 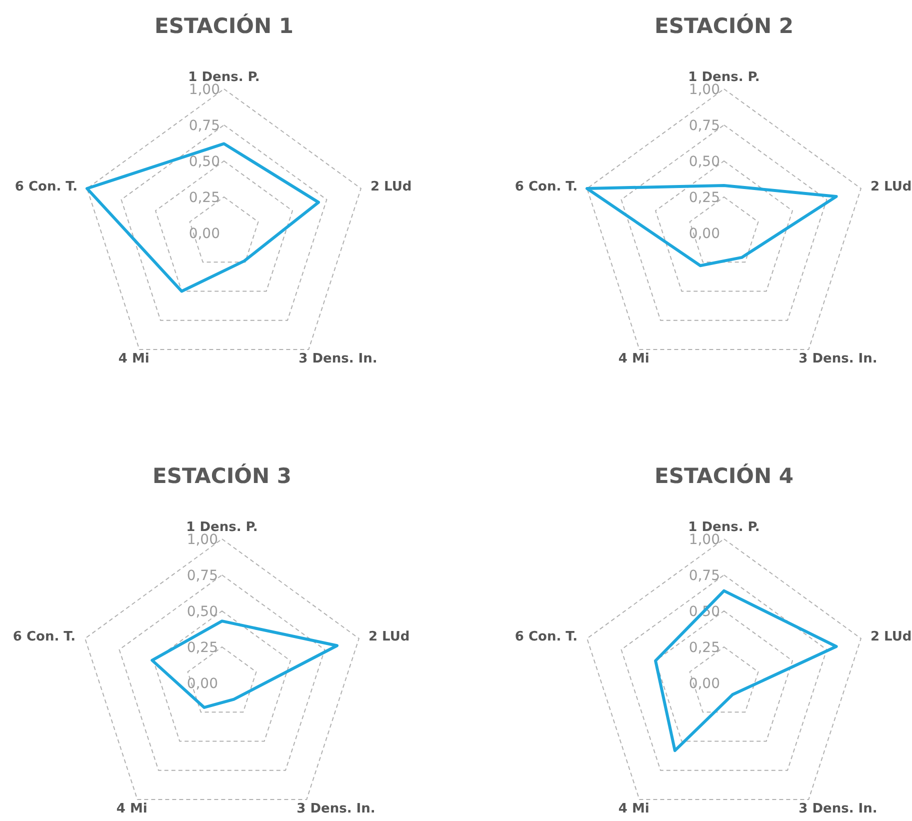 What do you see at coordinates (724, 475) in the screenshot?
I see `chart-title: ESTACIÓN 4` at bounding box center [724, 475].